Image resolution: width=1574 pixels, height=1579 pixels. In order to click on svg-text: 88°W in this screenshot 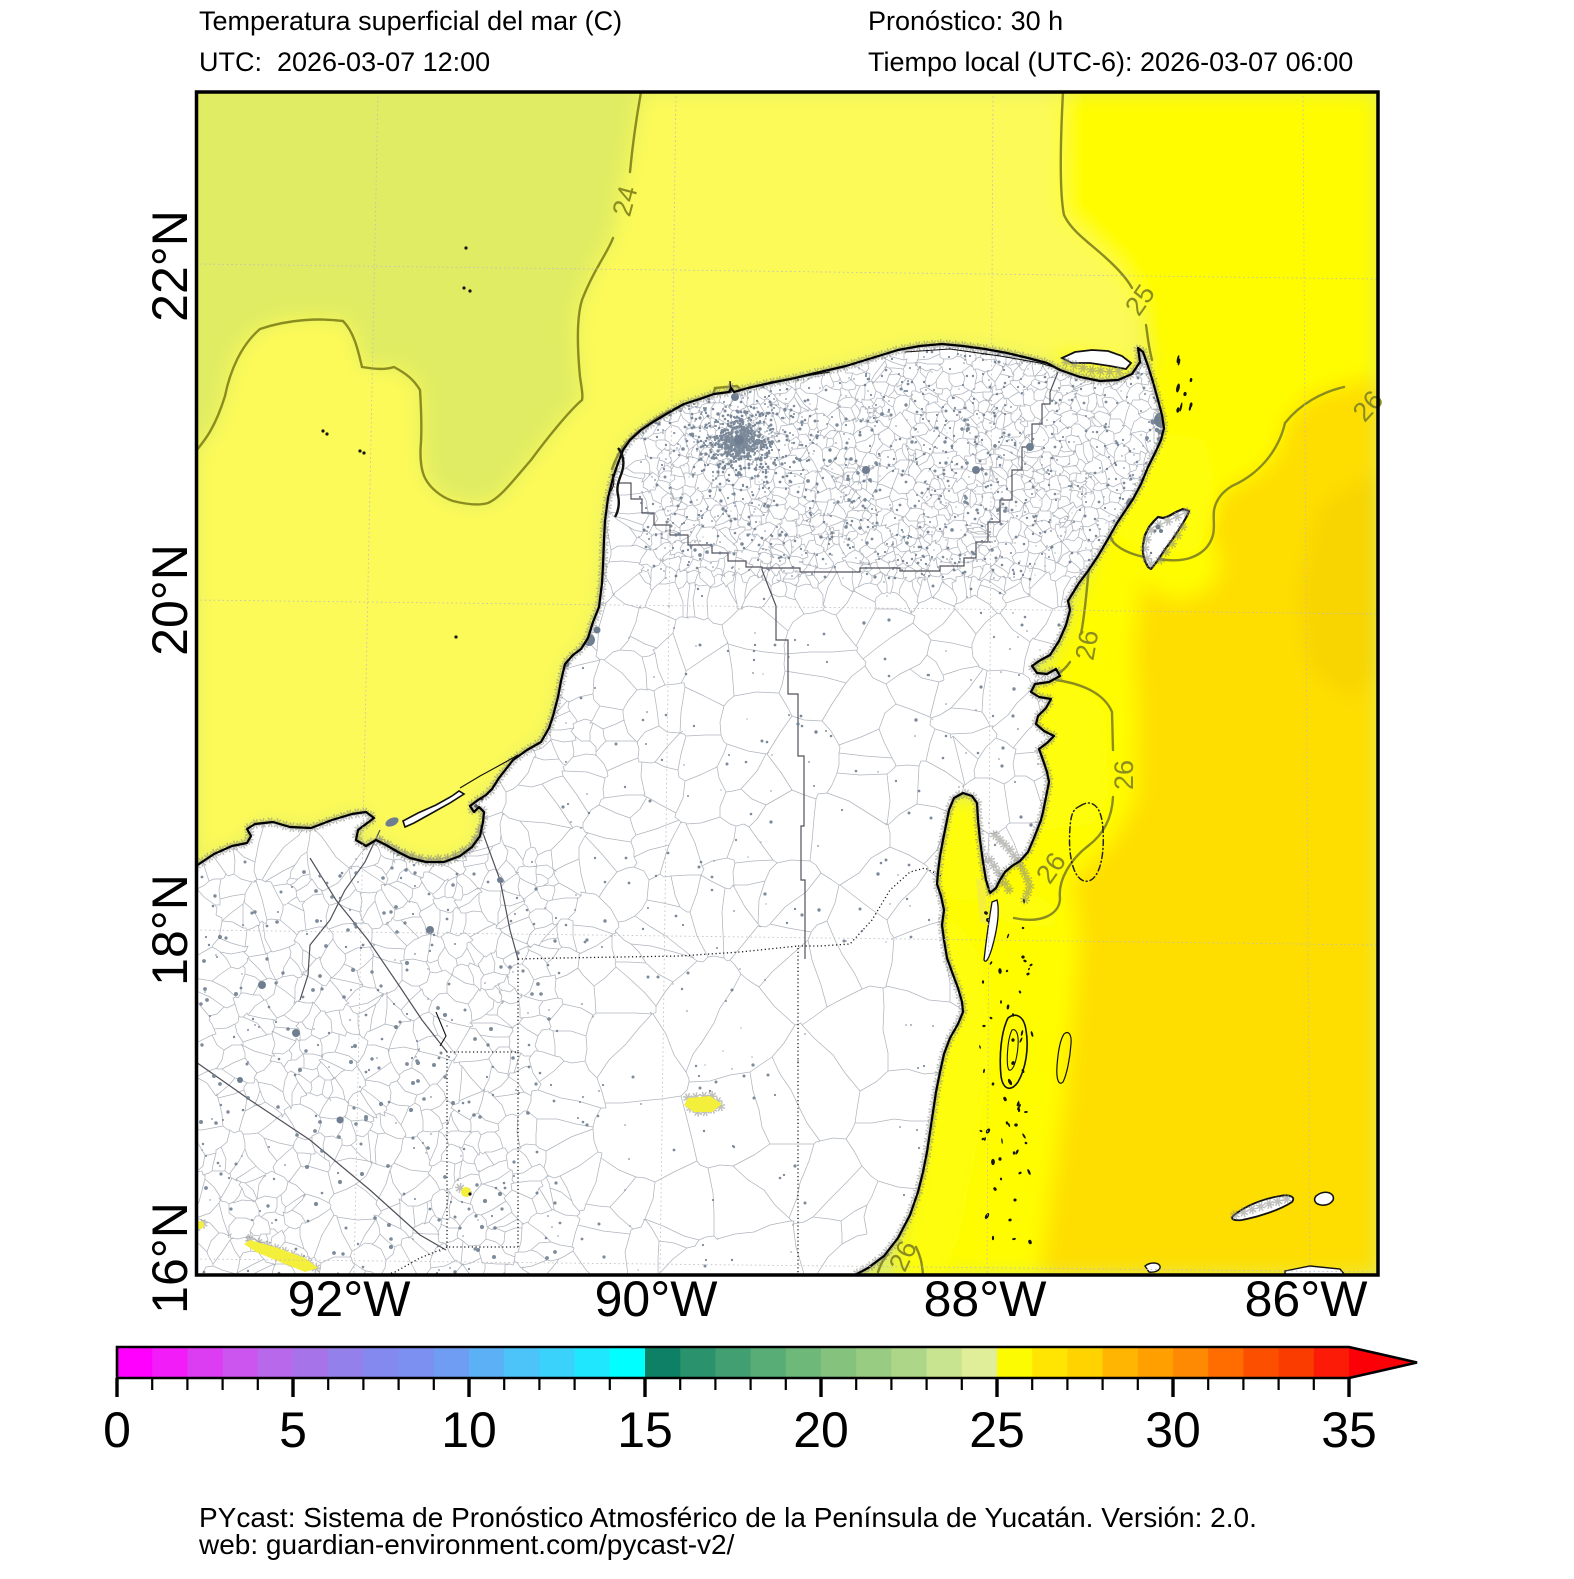, I will do `click(986, 1299)`.